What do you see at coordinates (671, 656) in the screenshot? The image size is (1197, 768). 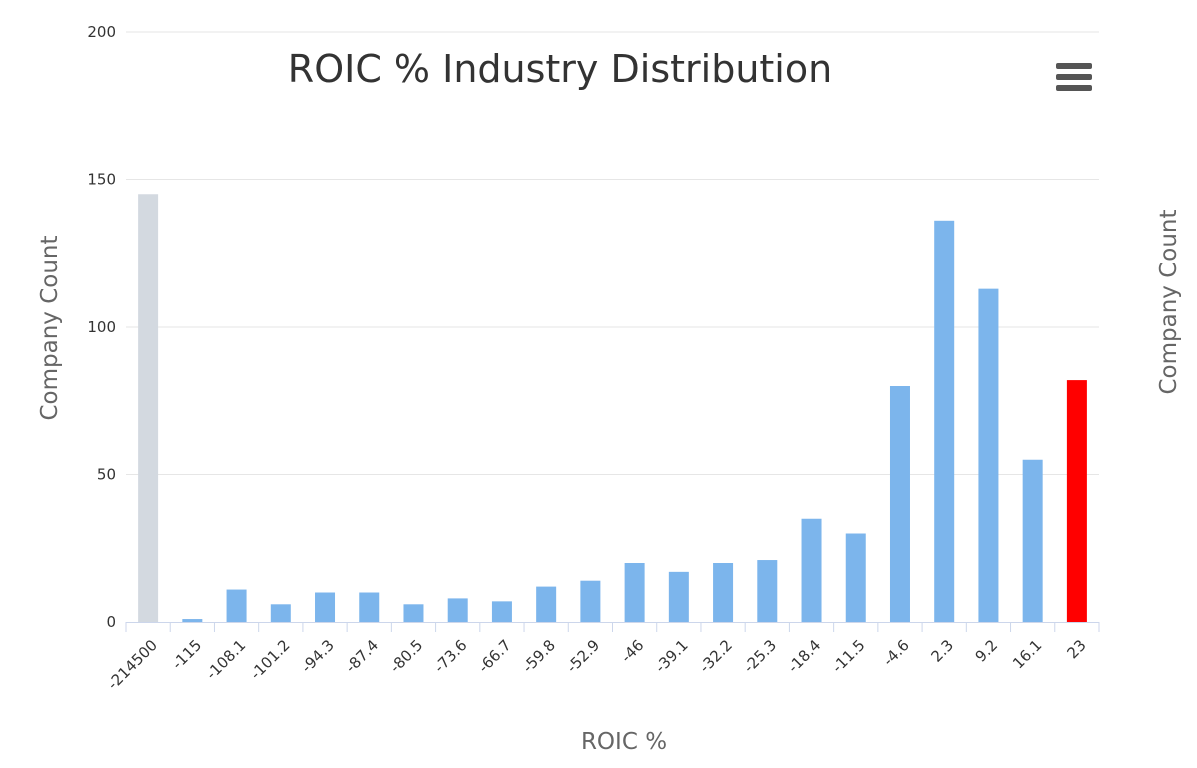 I see `x-tick-label: -39.1` at bounding box center [671, 656].